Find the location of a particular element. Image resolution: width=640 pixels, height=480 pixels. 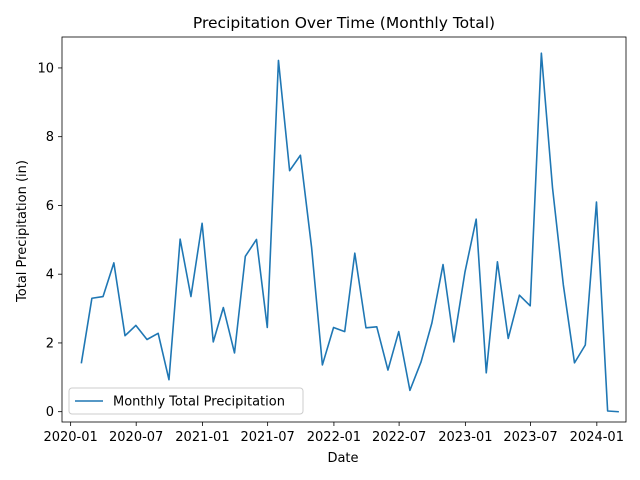

legend-box is located at coordinates (186, 401).